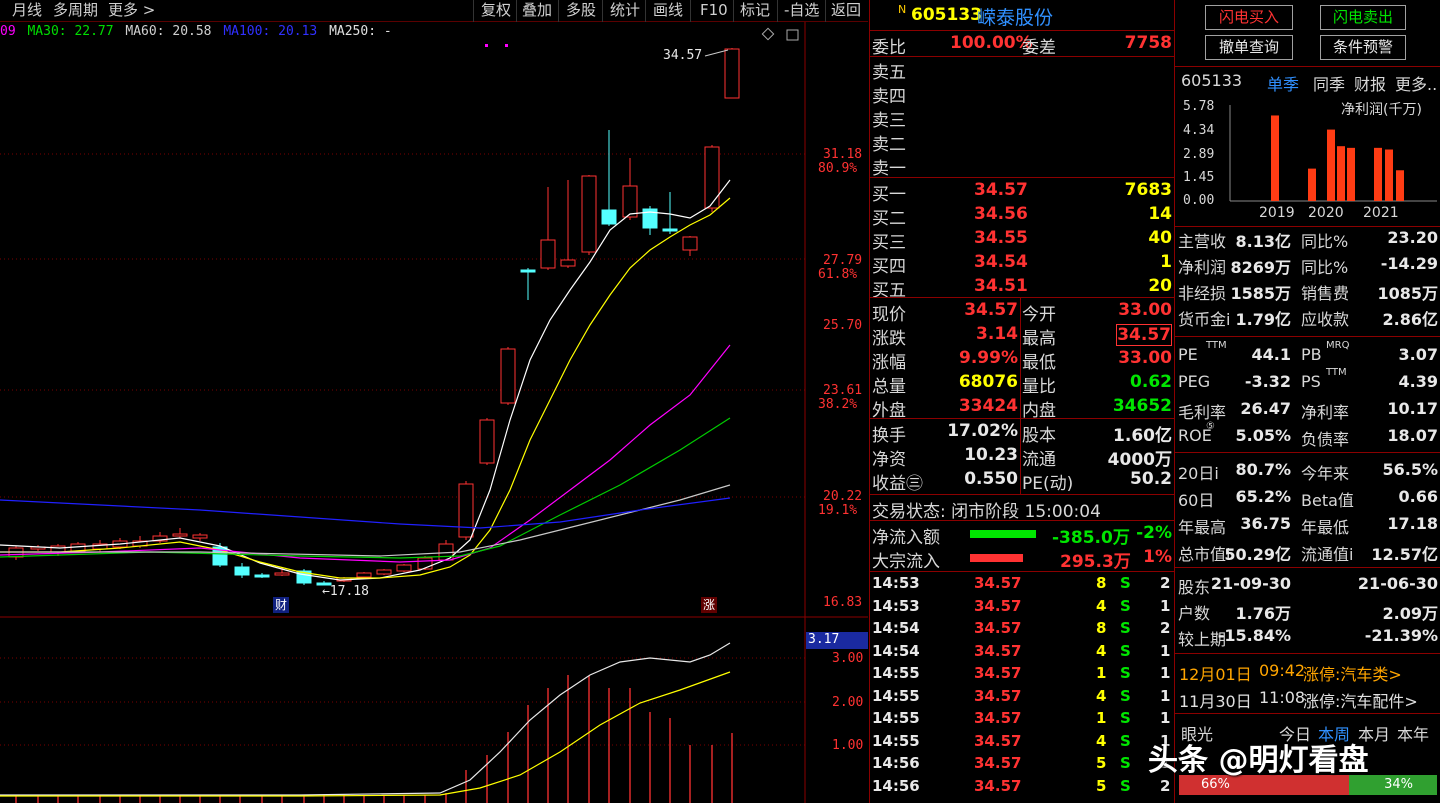  I want to click on tab-report: 财报, so click(1370, 84).